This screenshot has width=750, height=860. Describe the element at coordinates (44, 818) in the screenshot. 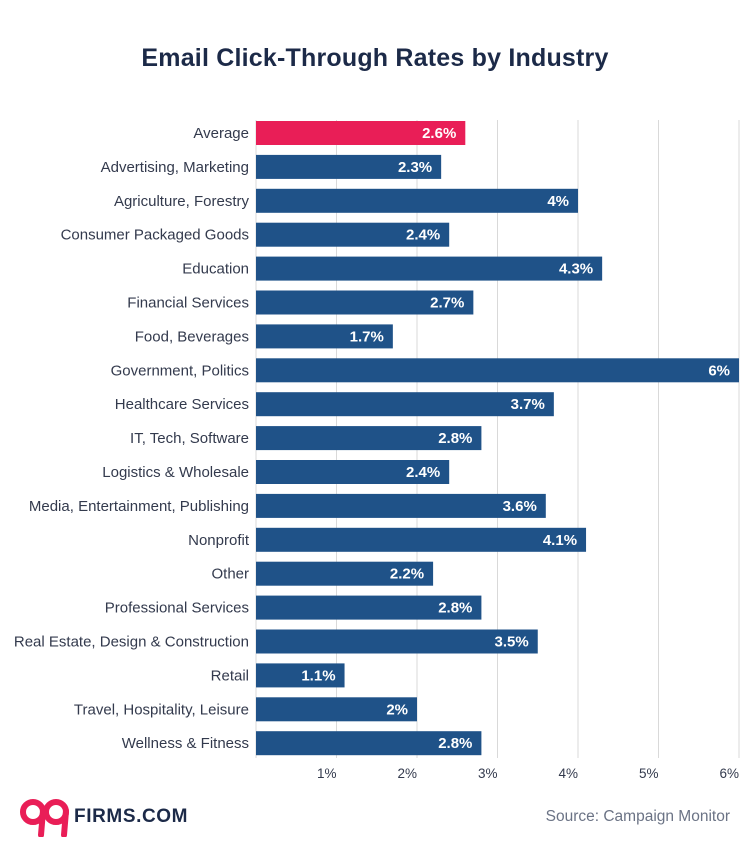

I see `logo-99-icon` at that location.